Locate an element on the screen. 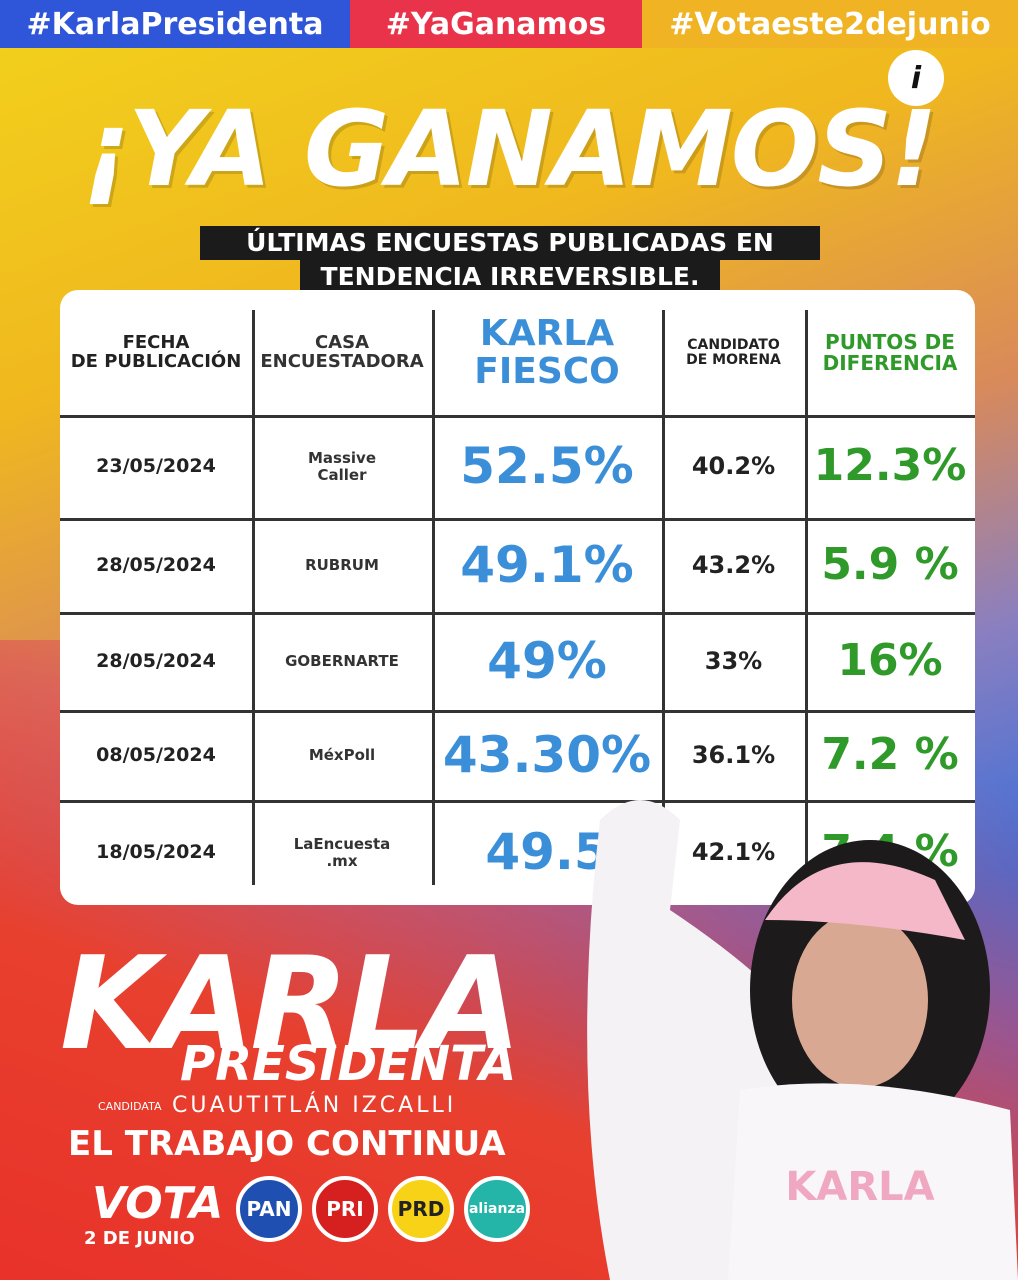  table-cell: 12.3% is located at coordinates (890, 466).